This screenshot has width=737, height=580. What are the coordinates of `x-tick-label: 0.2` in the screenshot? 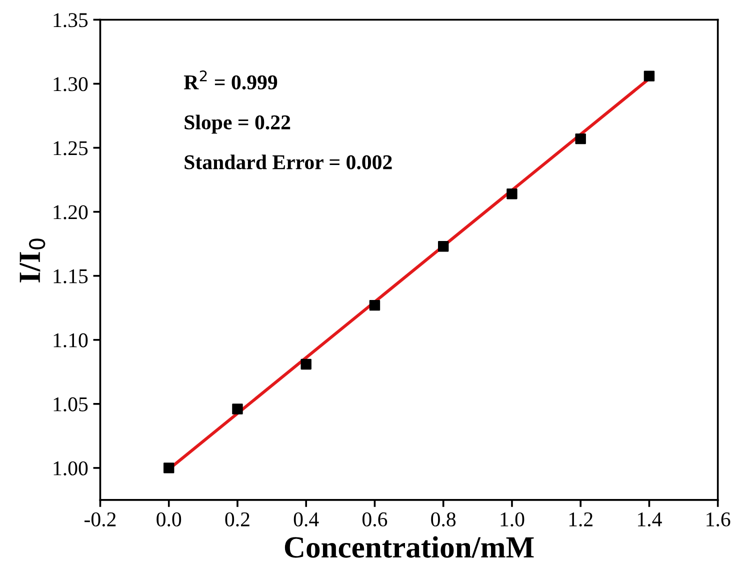 It's located at (237, 519).